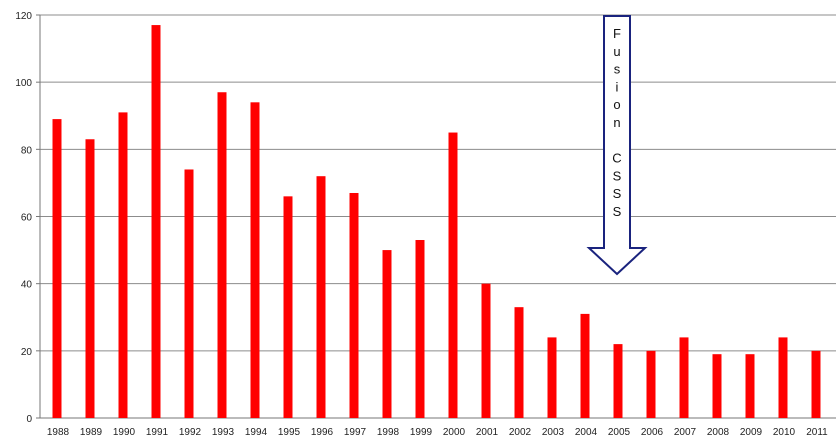  Describe the element at coordinates (27, 352) in the screenshot. I see `y-tick-label: 20` at that location.